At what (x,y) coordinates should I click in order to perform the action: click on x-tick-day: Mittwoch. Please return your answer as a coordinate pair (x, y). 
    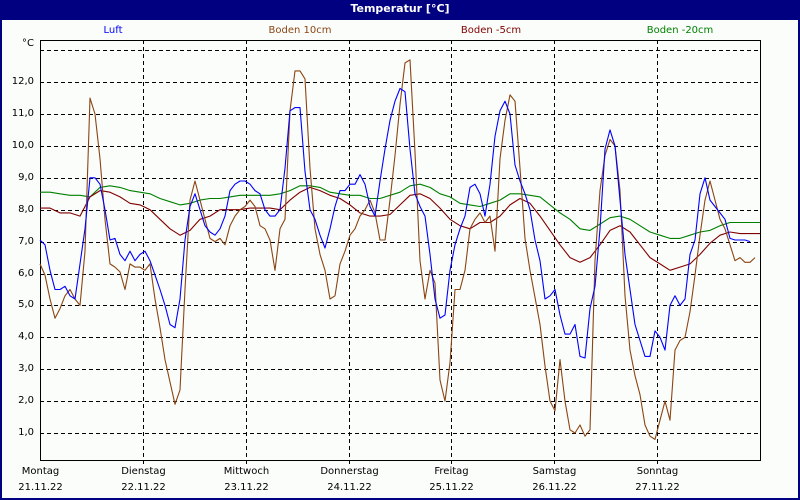
    Looking at the image, I should click on (246, 471).